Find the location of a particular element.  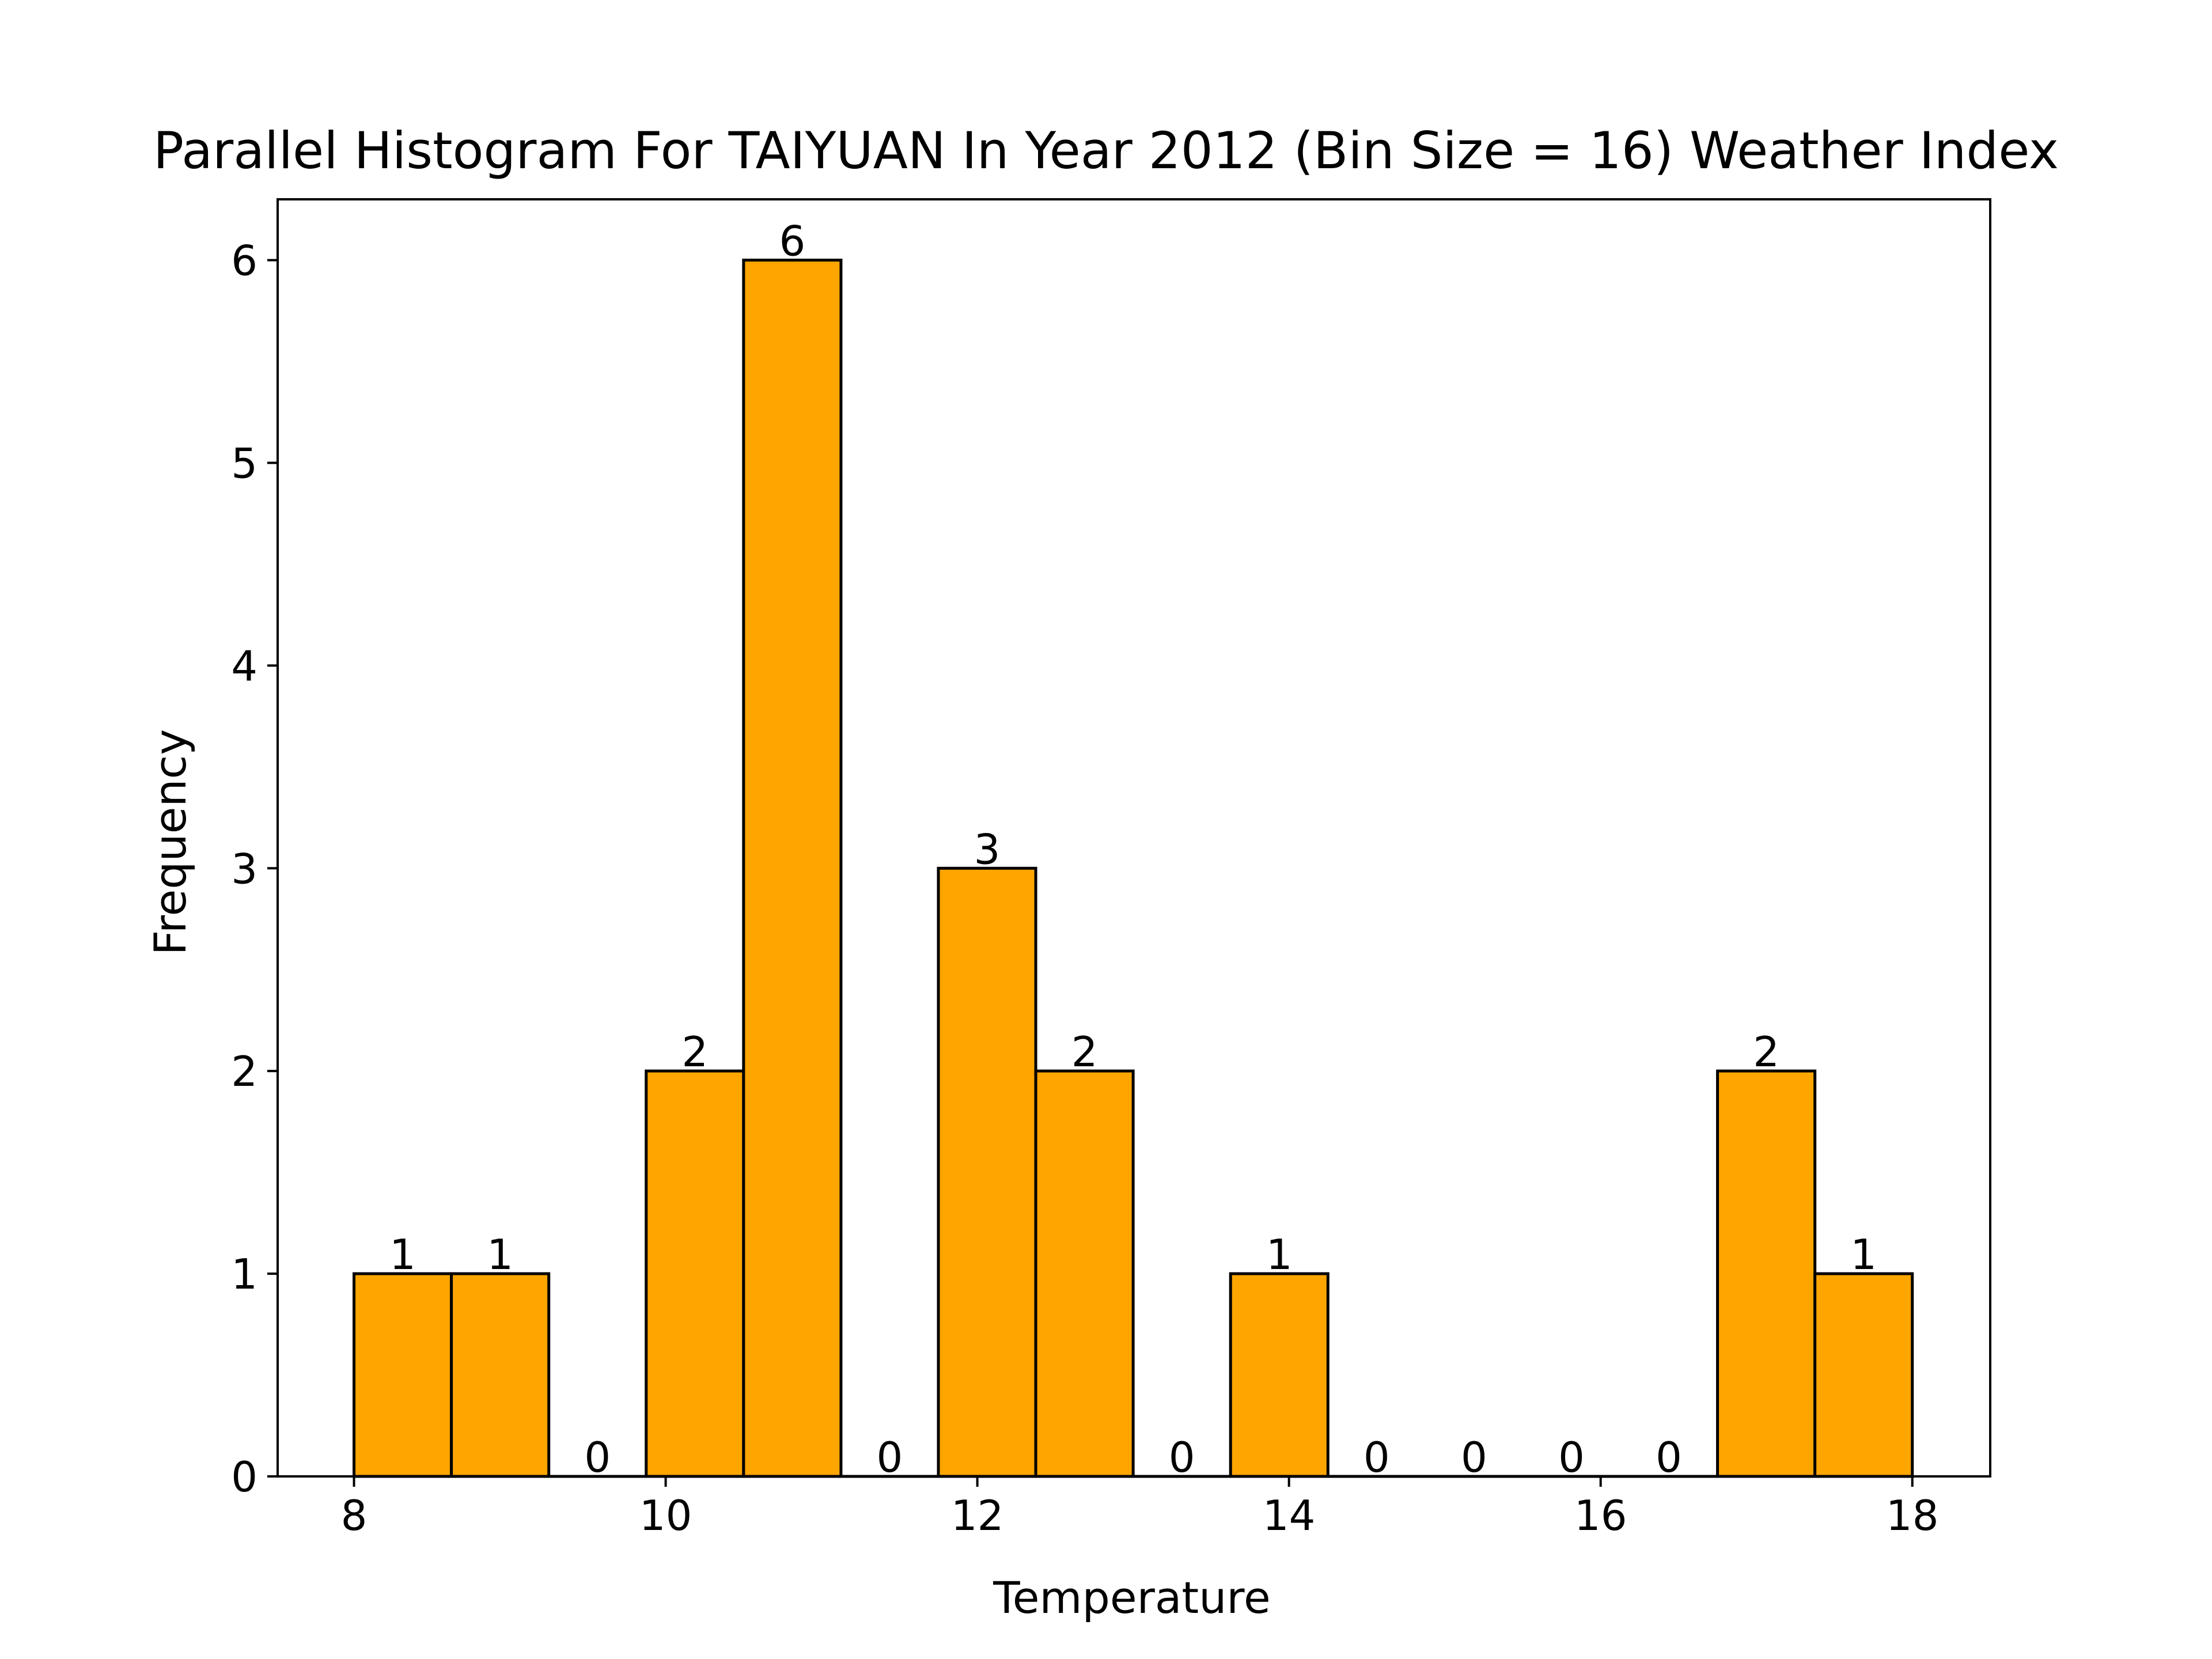

y-tick-label: 6 is located at coordinates (244, 261).